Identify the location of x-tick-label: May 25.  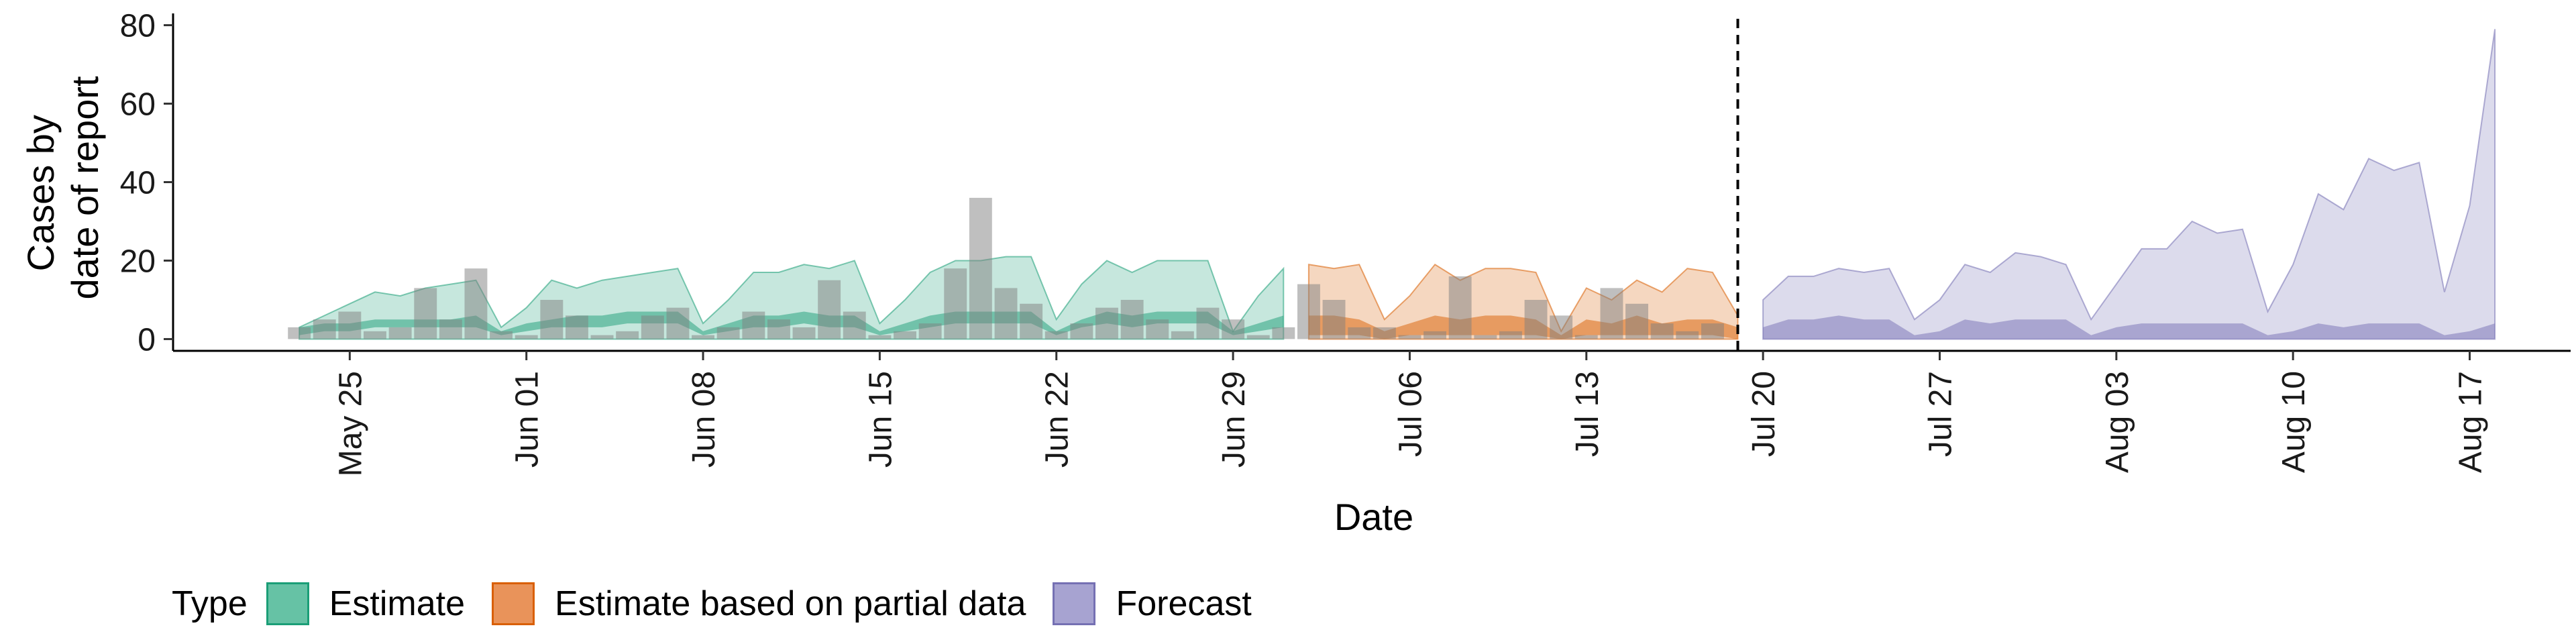
(350, 423).